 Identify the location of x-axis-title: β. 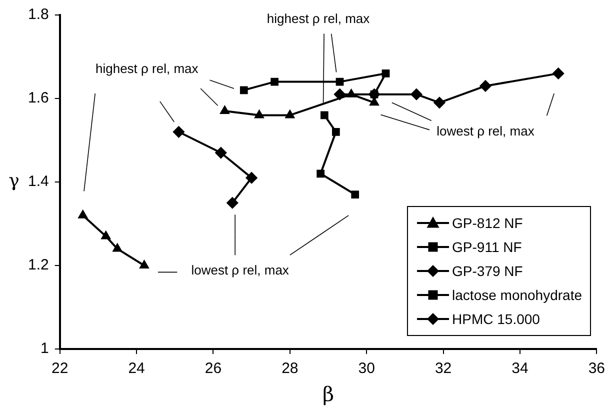
(328, 394).